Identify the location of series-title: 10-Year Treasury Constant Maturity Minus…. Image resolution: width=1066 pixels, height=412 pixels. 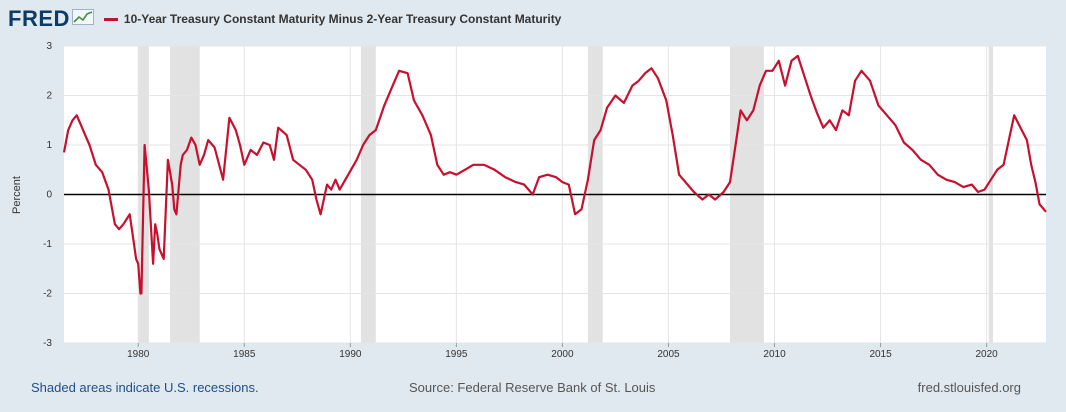
(342, 19).